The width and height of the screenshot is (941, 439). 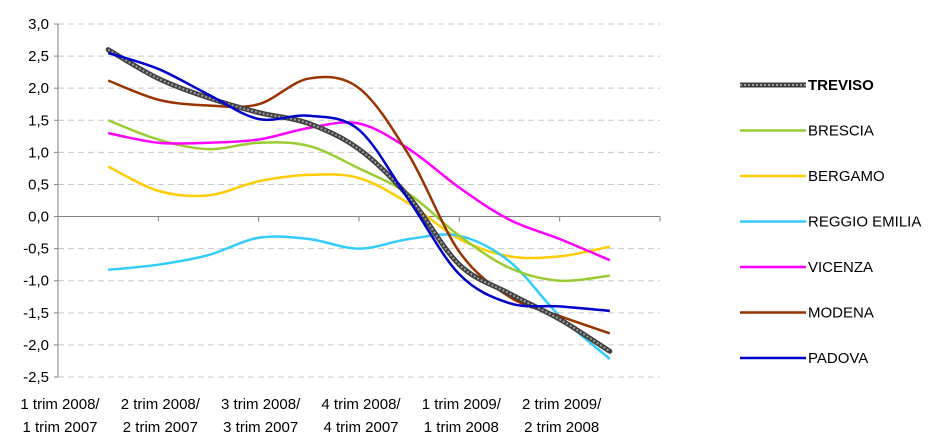 I want to click on y-tick-label: -2,0, so click(x=36, y=345).